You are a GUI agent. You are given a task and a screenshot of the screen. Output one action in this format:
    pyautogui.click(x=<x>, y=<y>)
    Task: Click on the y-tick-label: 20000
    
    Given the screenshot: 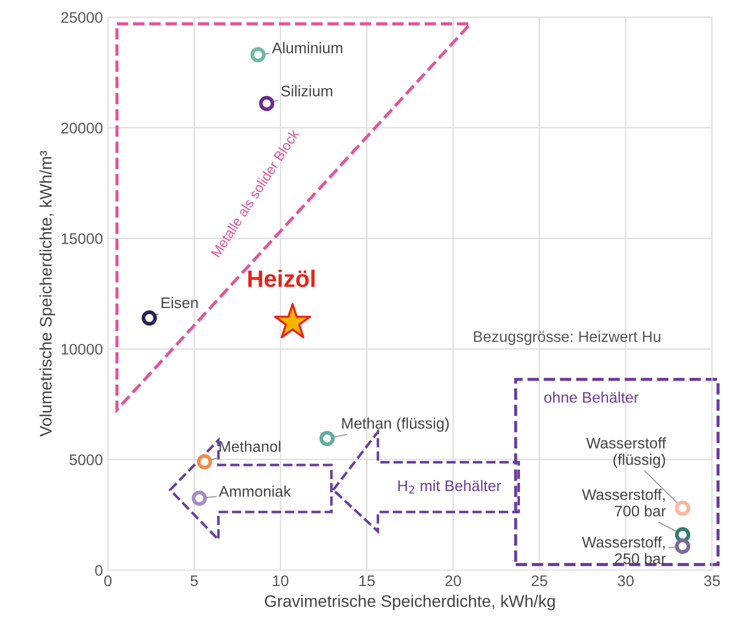 What is the action you would take?
    pyautogui.click(x=81, y=128)
    